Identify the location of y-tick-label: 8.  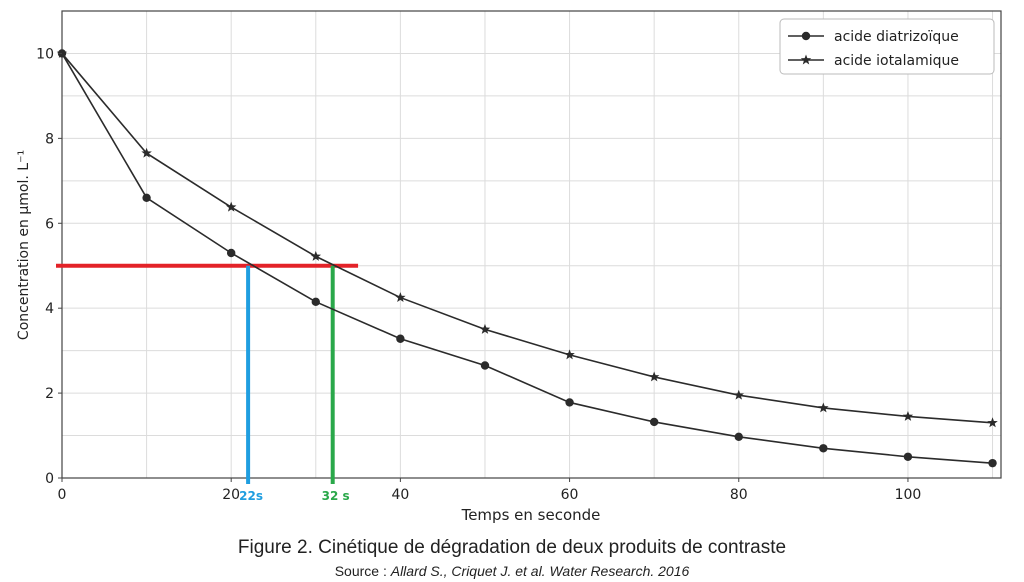
(49, 139).